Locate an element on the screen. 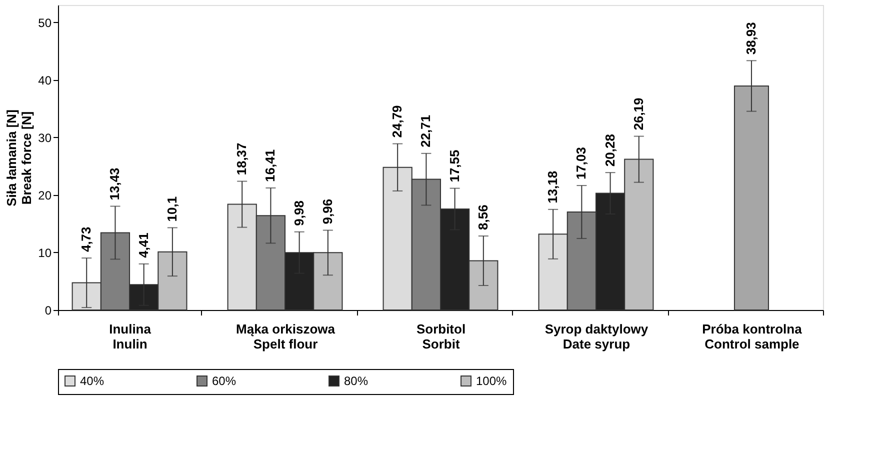  y-tick-label: 0 is located at coordinates (48, 311).